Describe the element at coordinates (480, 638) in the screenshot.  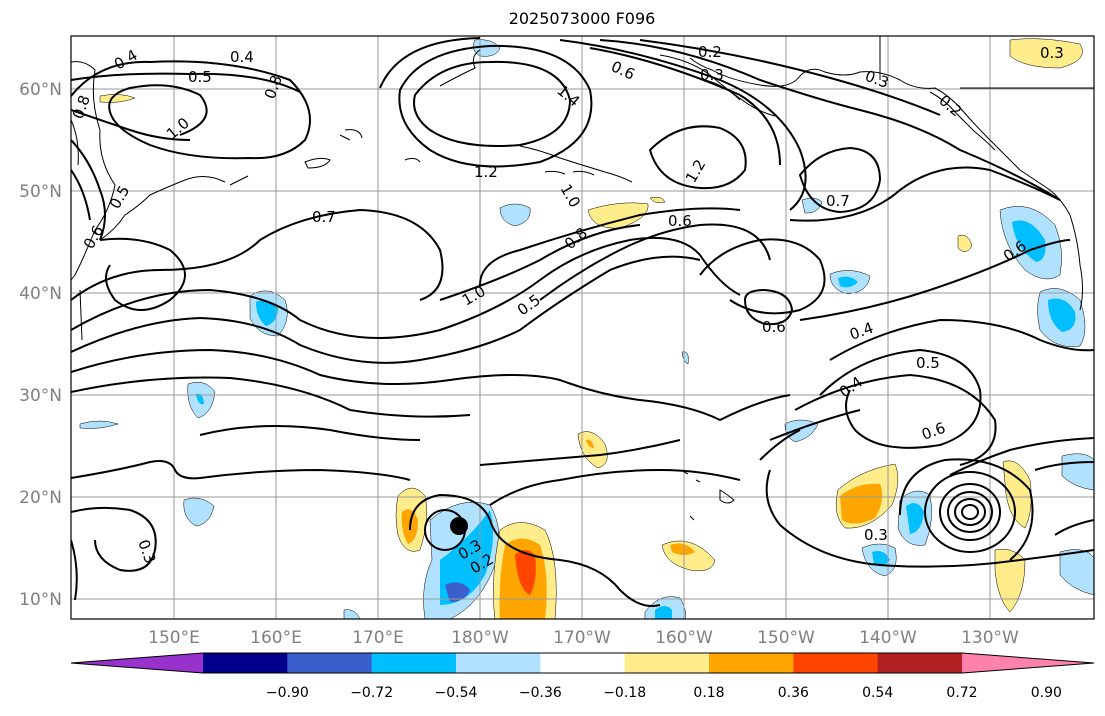
I see `lon-label: 180°W` at that location.